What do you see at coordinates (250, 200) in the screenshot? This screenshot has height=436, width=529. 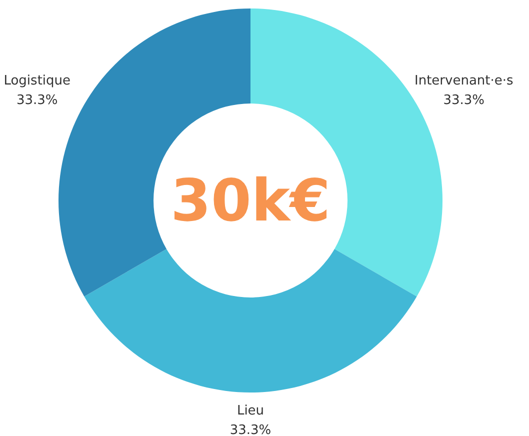 I see `text: 30k€` at bounding box center [250, 200].